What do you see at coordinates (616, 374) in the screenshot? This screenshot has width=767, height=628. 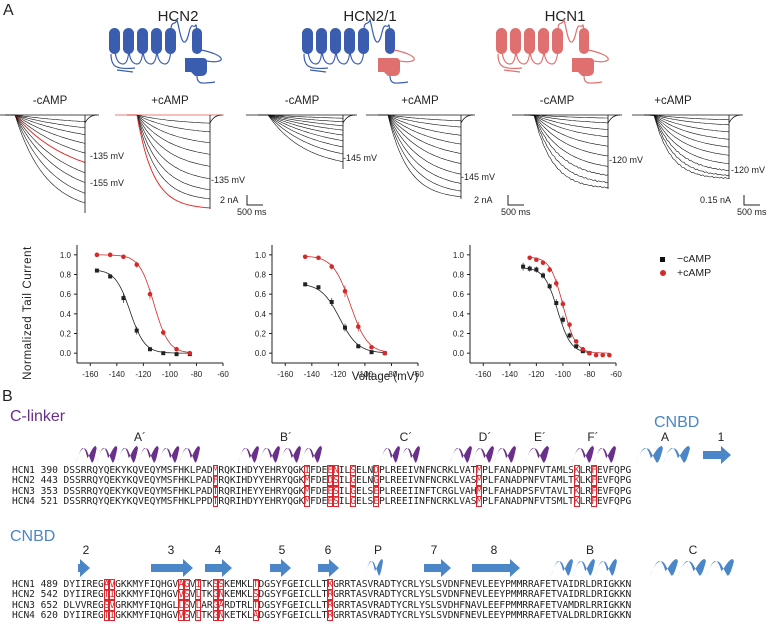 I see `x-tick-label: -60` at bounding box center [616, 374].